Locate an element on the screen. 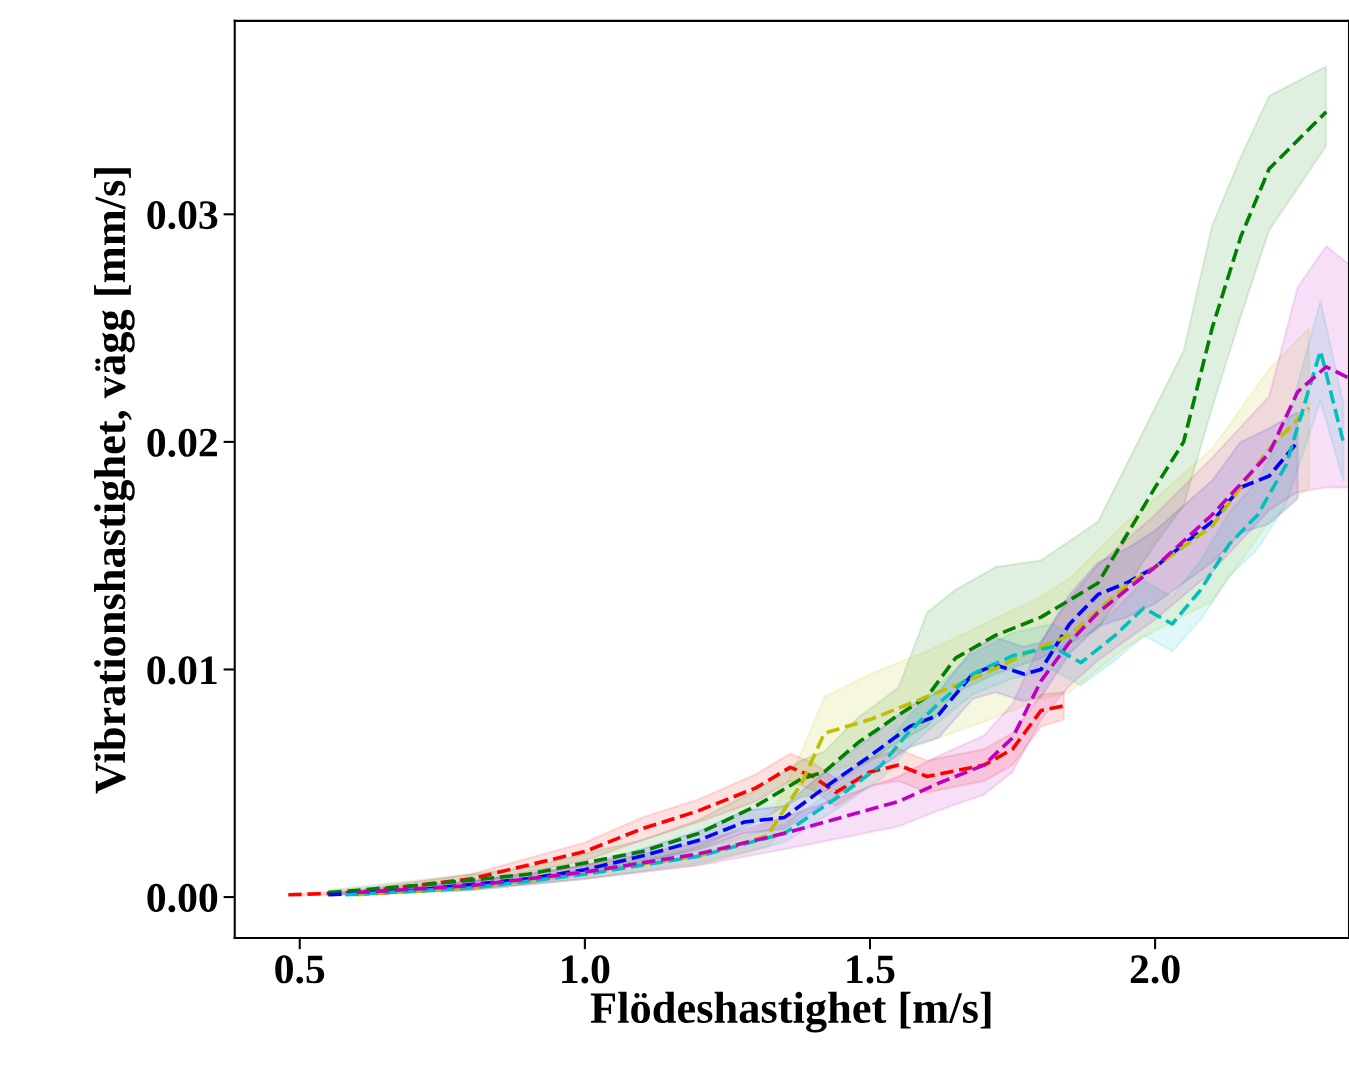  y-tick-label: 0.02 is located at coordinates (182, 442).